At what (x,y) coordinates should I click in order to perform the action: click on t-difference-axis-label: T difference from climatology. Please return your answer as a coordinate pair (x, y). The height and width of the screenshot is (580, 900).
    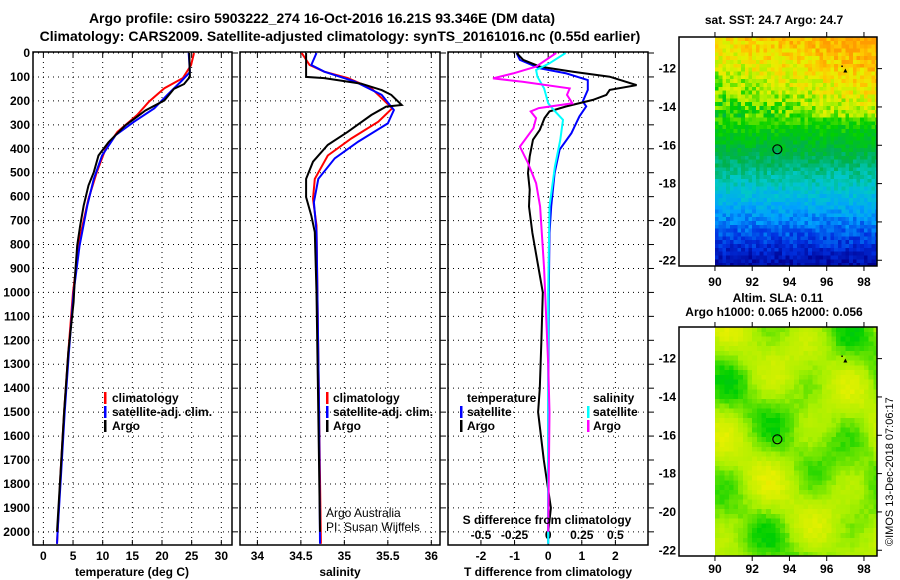
    Looking at the image, I should click on (548, 572).